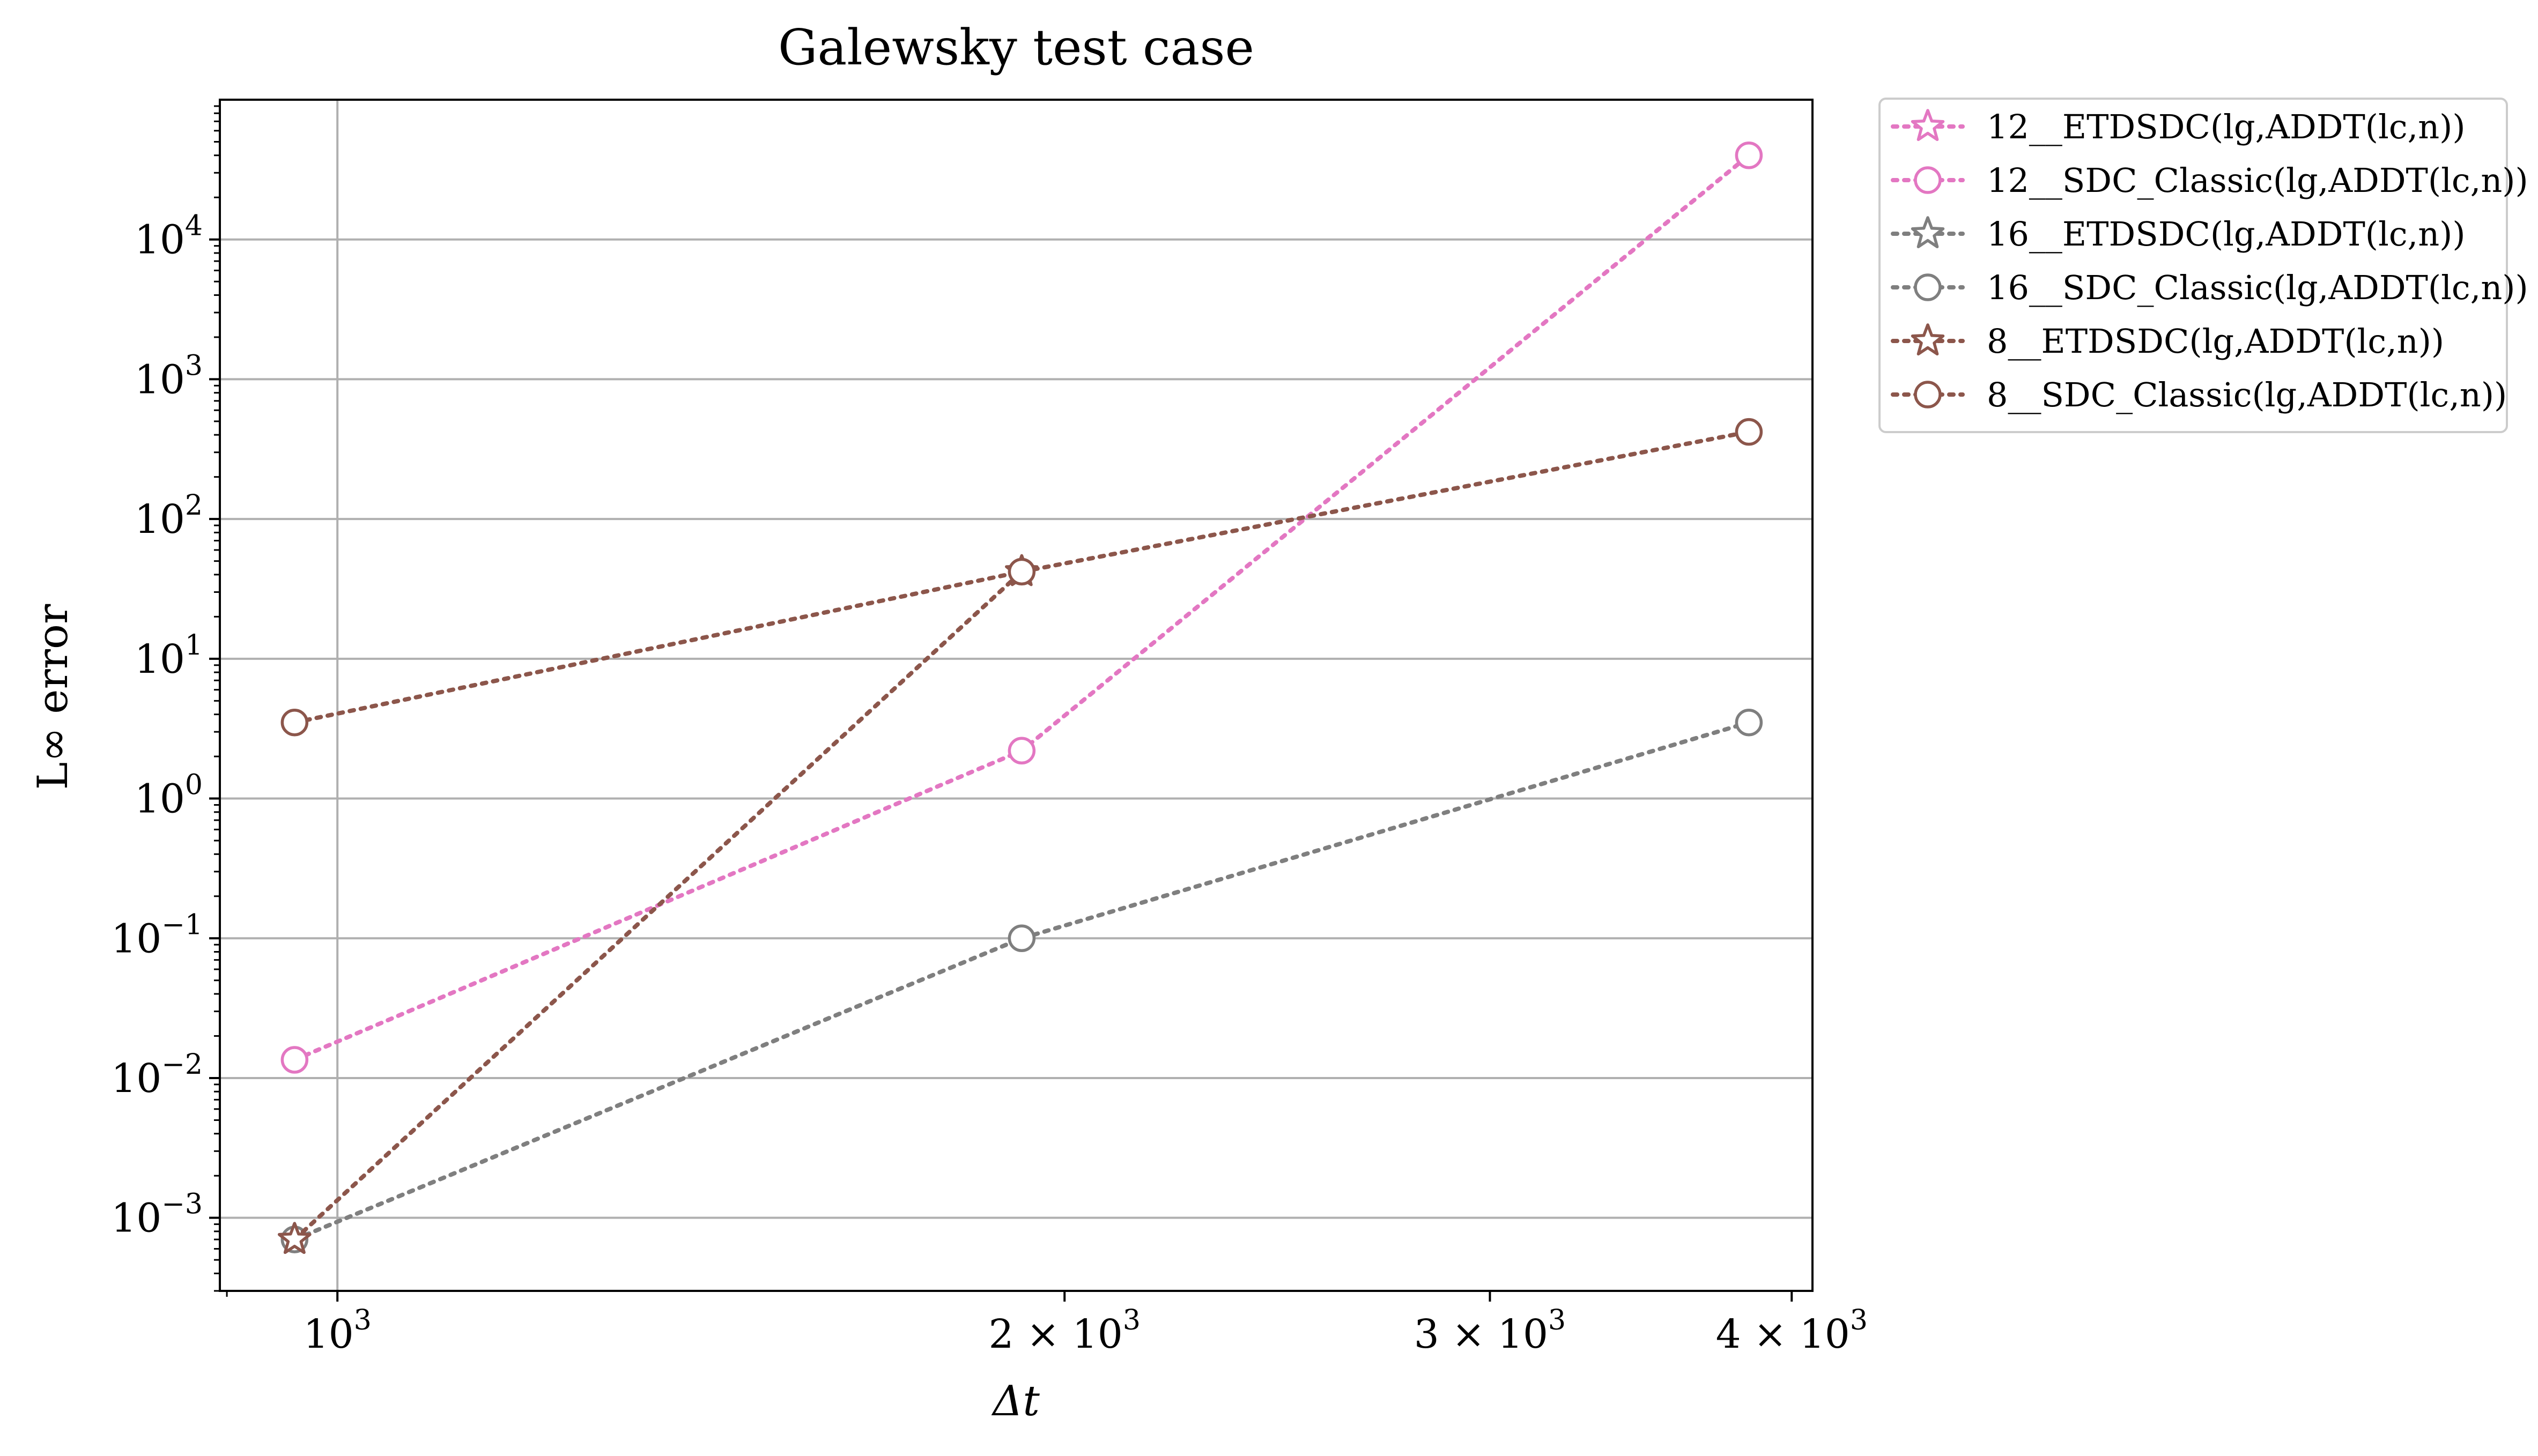 The height and width of the screenshot is (1456, 2538). Describe the element at coordinates (182, 1204) in the screenshot. I see `y-tick-label-exponent: −3` at that location.